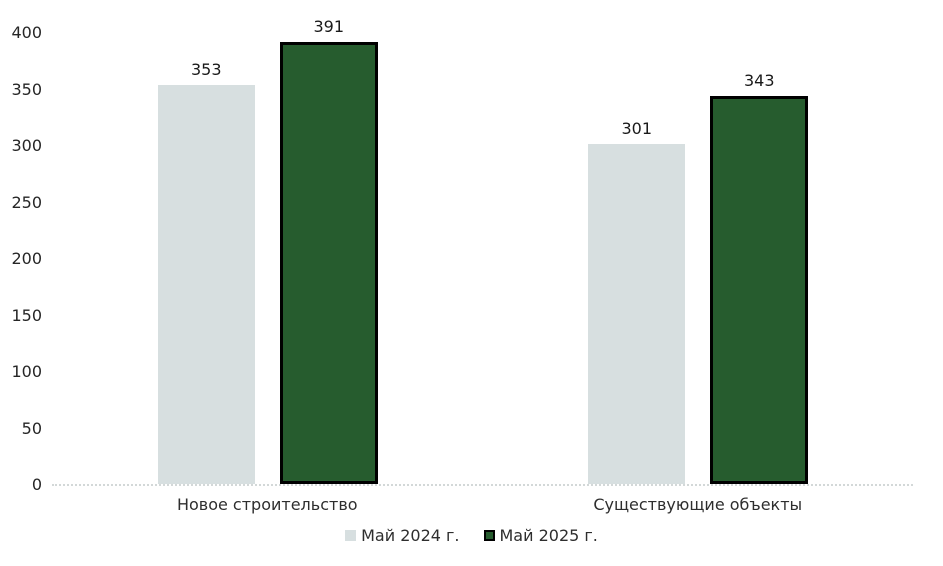 Image resolution: width=943 pixels, height=566 pixels. Describe the element at coordinates (637, 128) in the screenshot. I see `bar-value-label: 301` at that location.